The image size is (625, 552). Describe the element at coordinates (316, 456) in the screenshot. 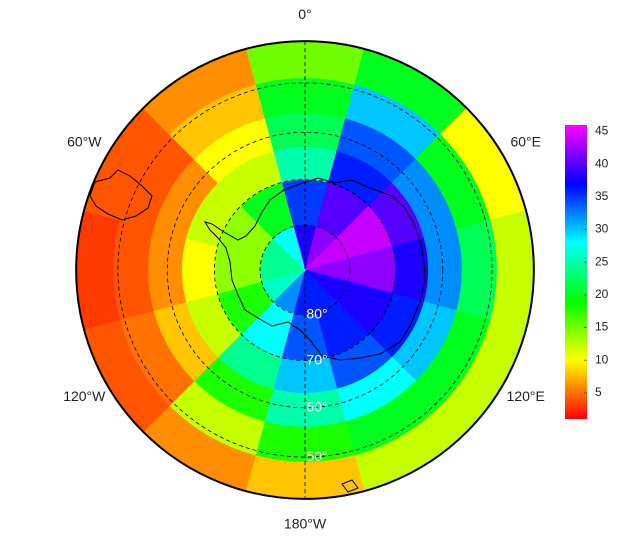

I see `latitude-label: 50°` at that location.